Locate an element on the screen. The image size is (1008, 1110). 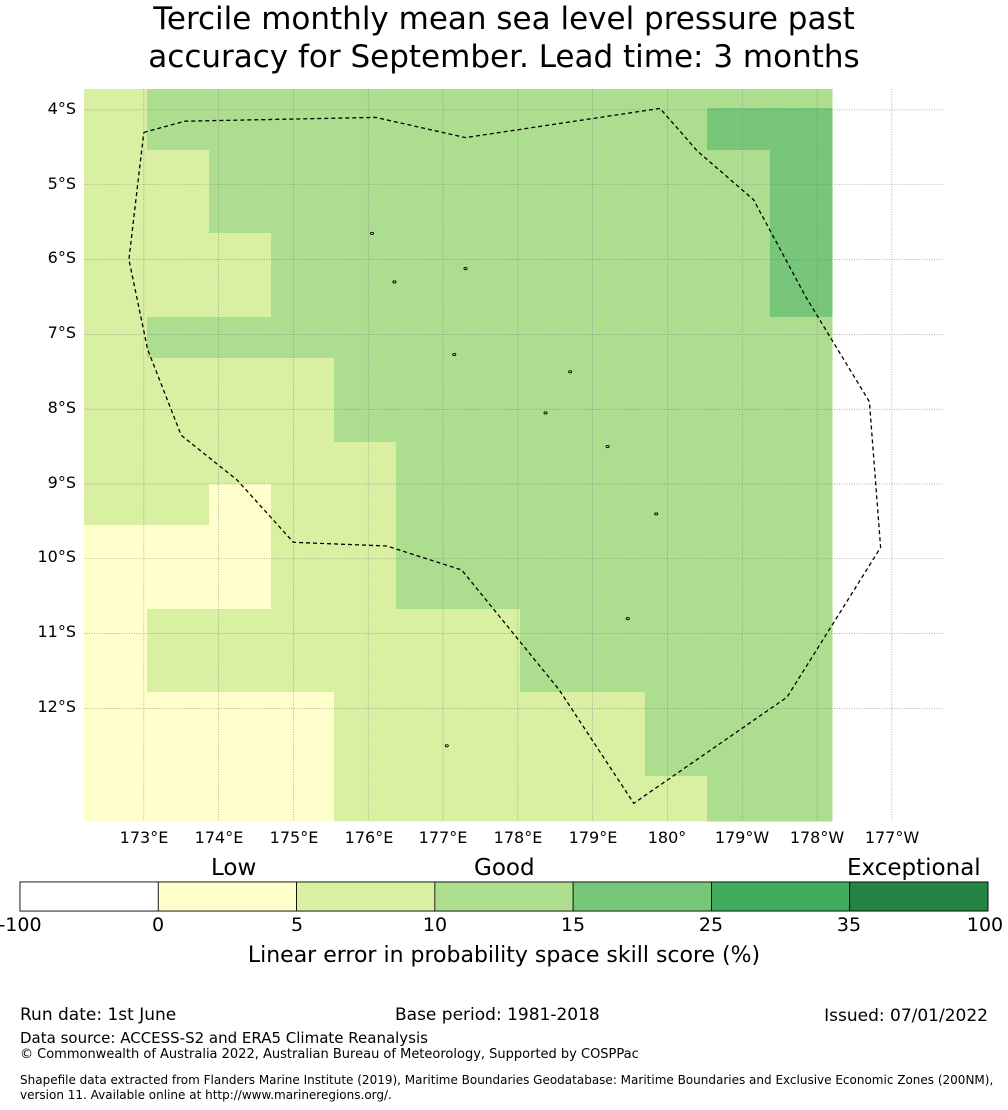
colorbar-tick-25: 25 is located at coordinates (711, 925).